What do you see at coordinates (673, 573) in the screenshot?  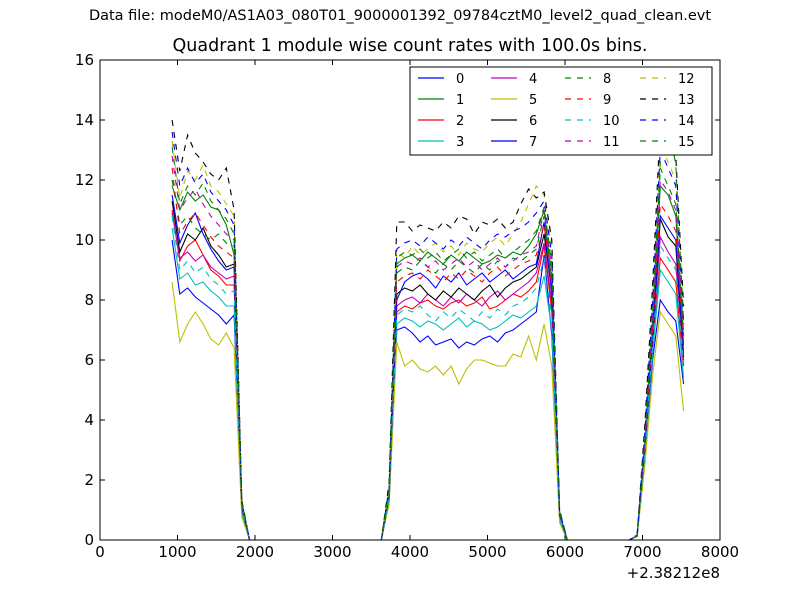 I see `x-offset-label: +2.38212e8` at bounding box center [673, 573].